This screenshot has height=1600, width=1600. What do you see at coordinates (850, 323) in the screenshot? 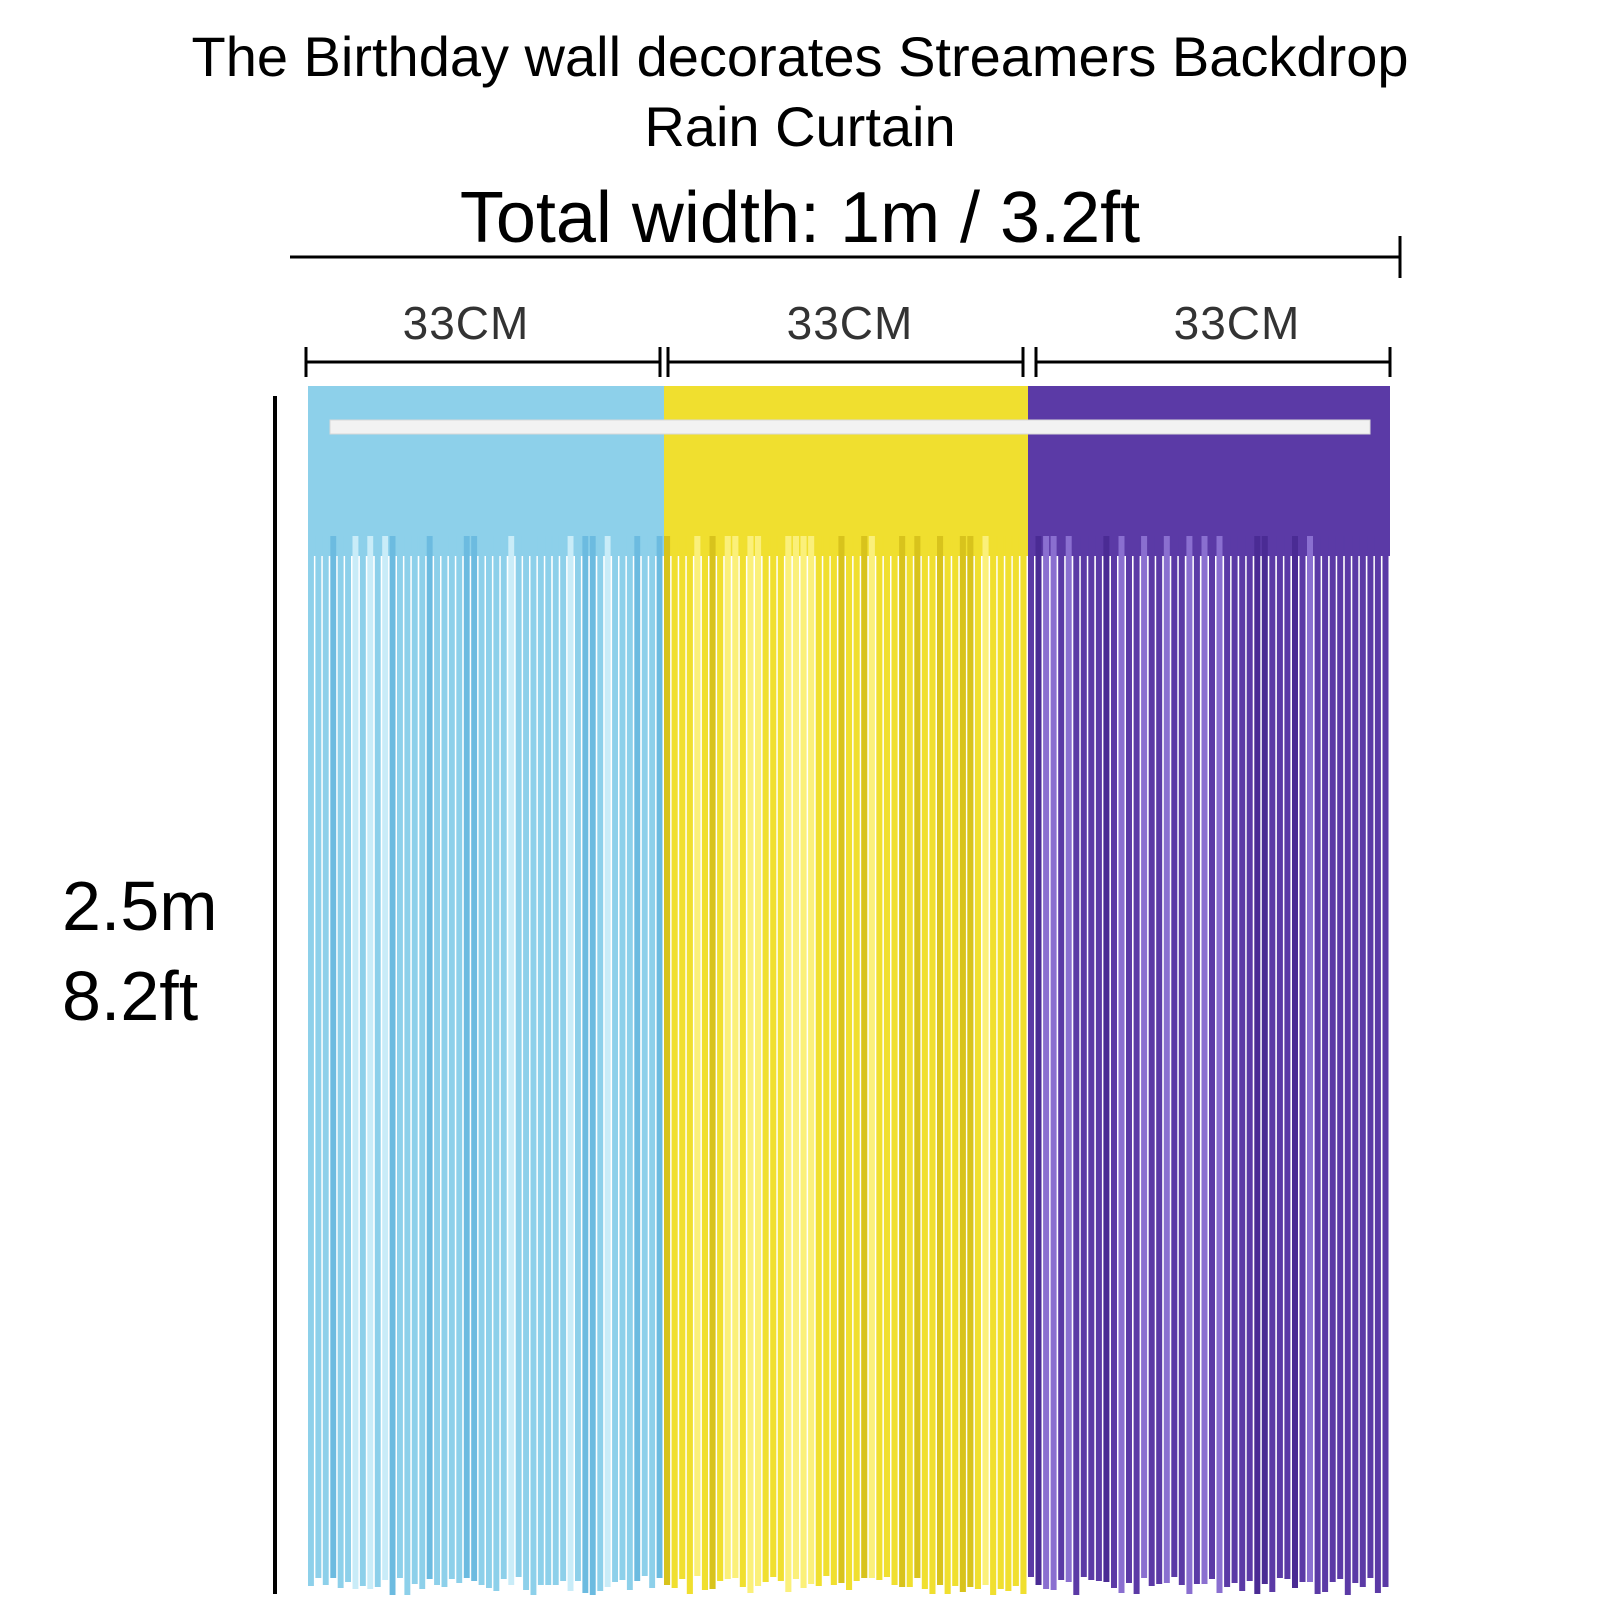
I see `segment-label-2: 33CM` at bounding box center [850, 323].